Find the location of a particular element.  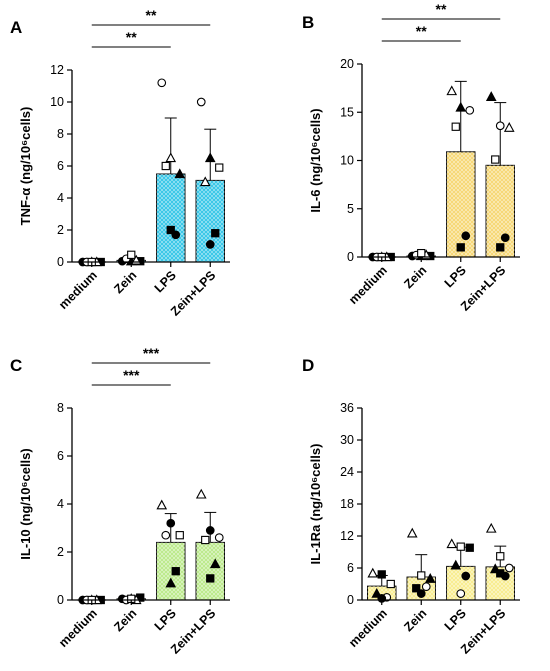

panel-label: C is located at coordinates (16, 365).